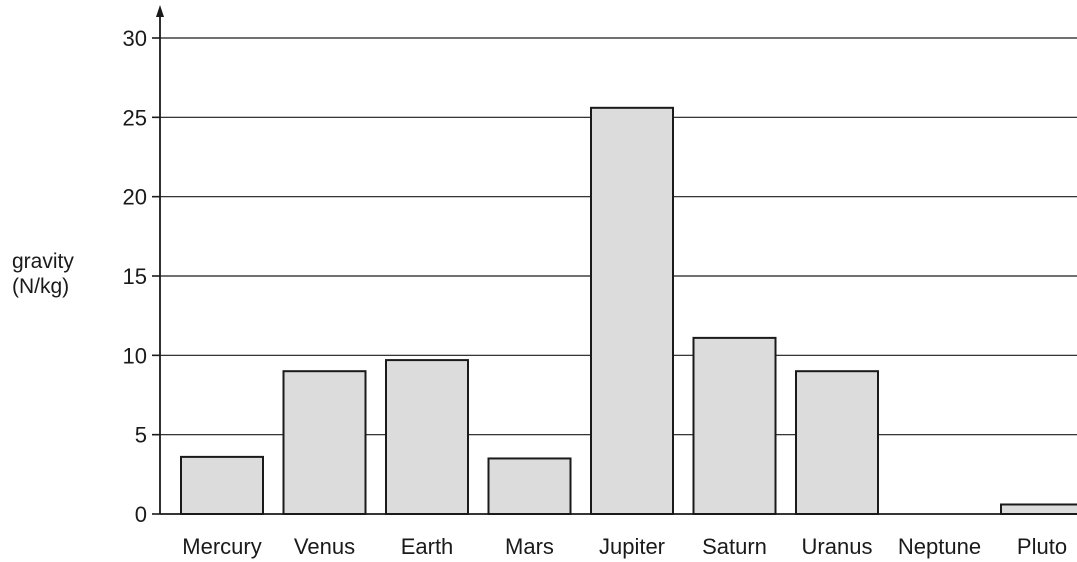  What do you see at coordinates (135, 38) in the screenshot?
I see `y-tick-label: 30` at bounding box center [135, 38].